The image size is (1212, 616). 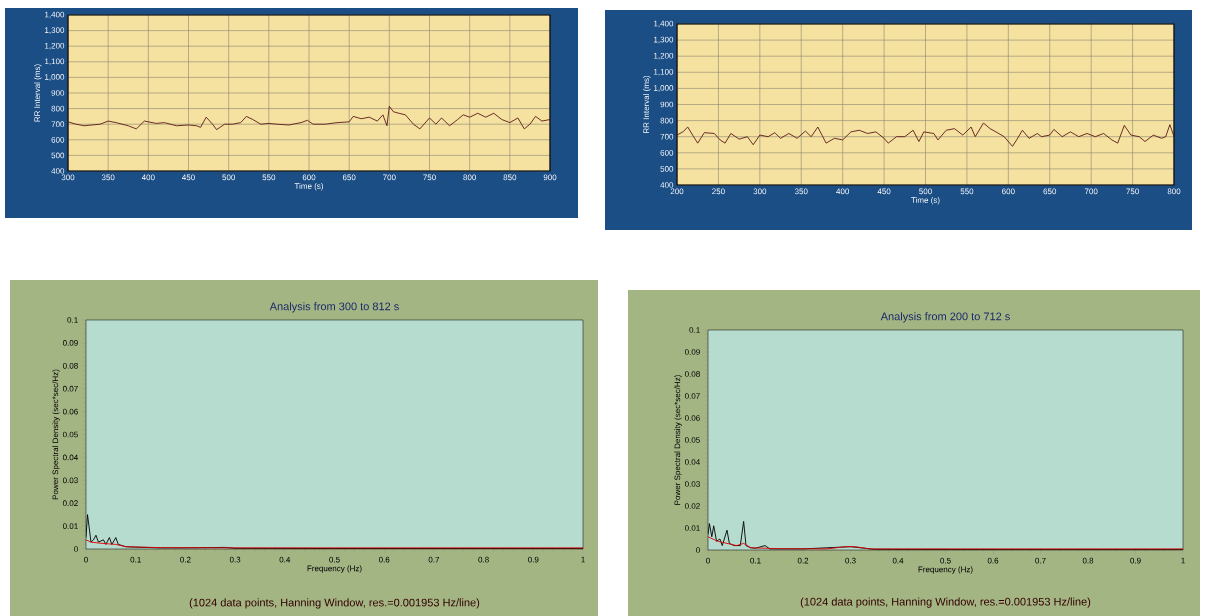 I want to click on x-tick-label: 900, so click(x=550, y=177).